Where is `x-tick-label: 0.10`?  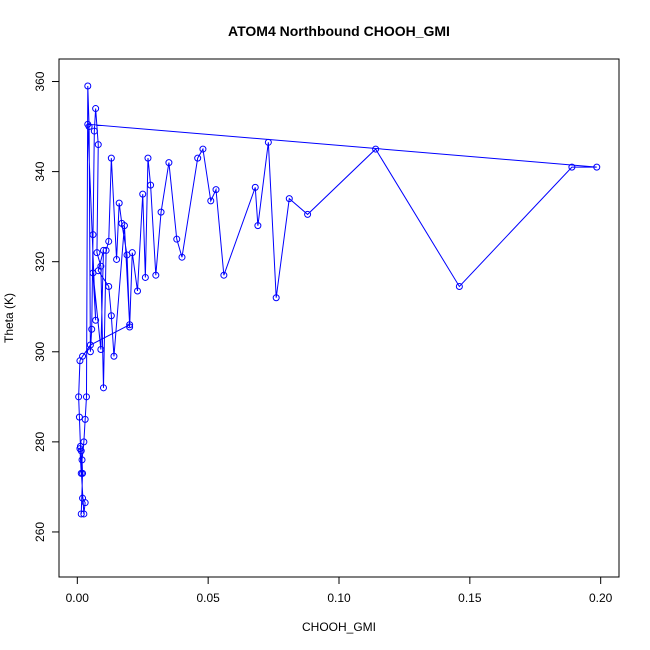
x-tick-label: 0.10 is located at coordinates (339, 598).